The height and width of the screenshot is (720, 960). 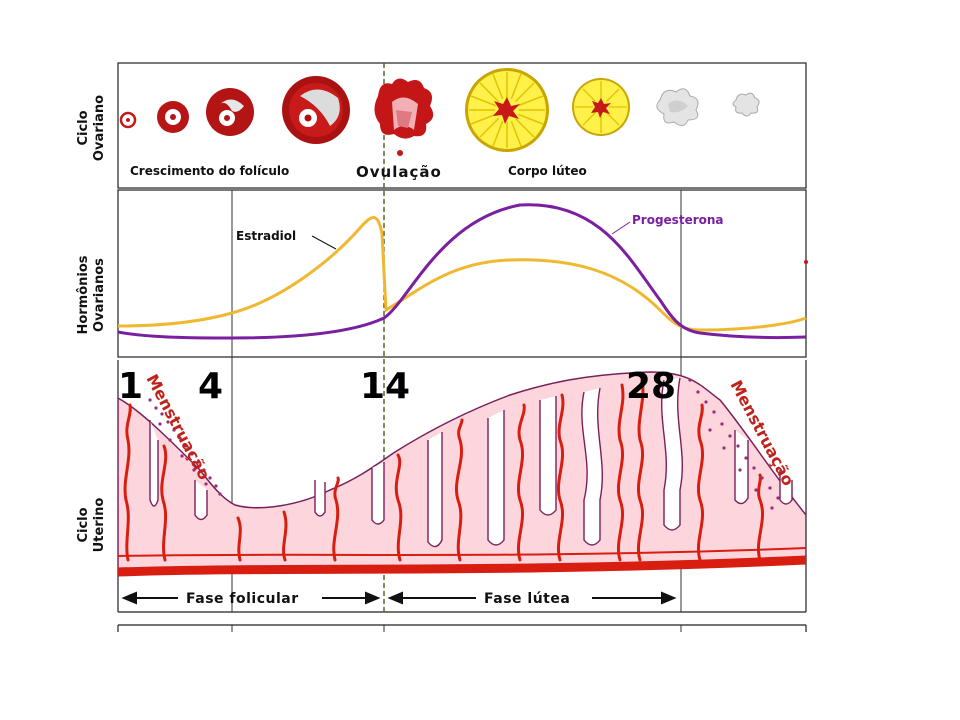 I want to click on row-label-ovarian-cycle: Ciclo Ovariano, so click(x=91, y=128).